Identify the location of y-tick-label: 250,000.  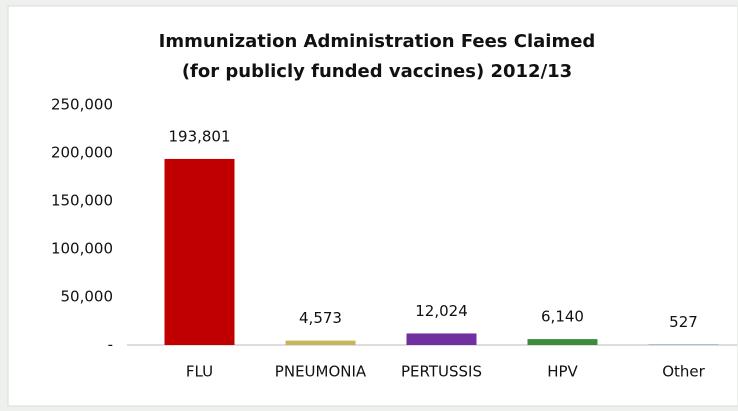
(82, 105).